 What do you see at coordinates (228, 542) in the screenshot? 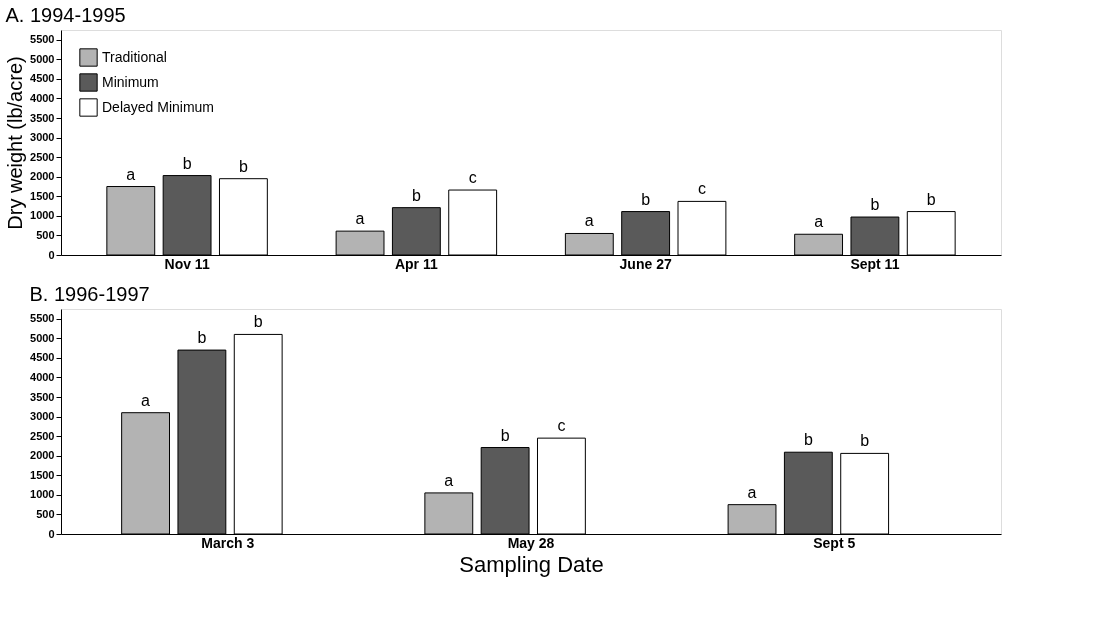
I see `x-tick-label: March 3` at bounding box center [228, 542].